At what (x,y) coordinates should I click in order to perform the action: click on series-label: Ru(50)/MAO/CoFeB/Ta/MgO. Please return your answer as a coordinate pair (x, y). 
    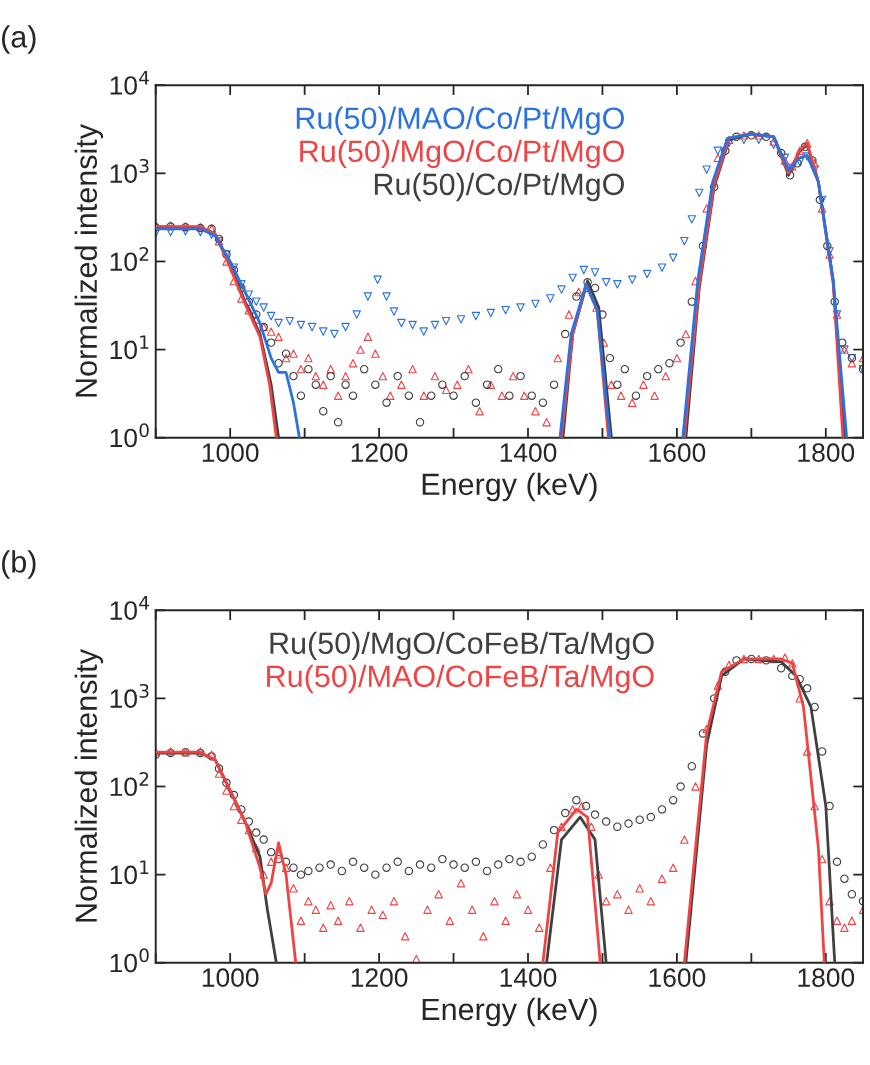
    Looking at the image, I should click on (460, 679).